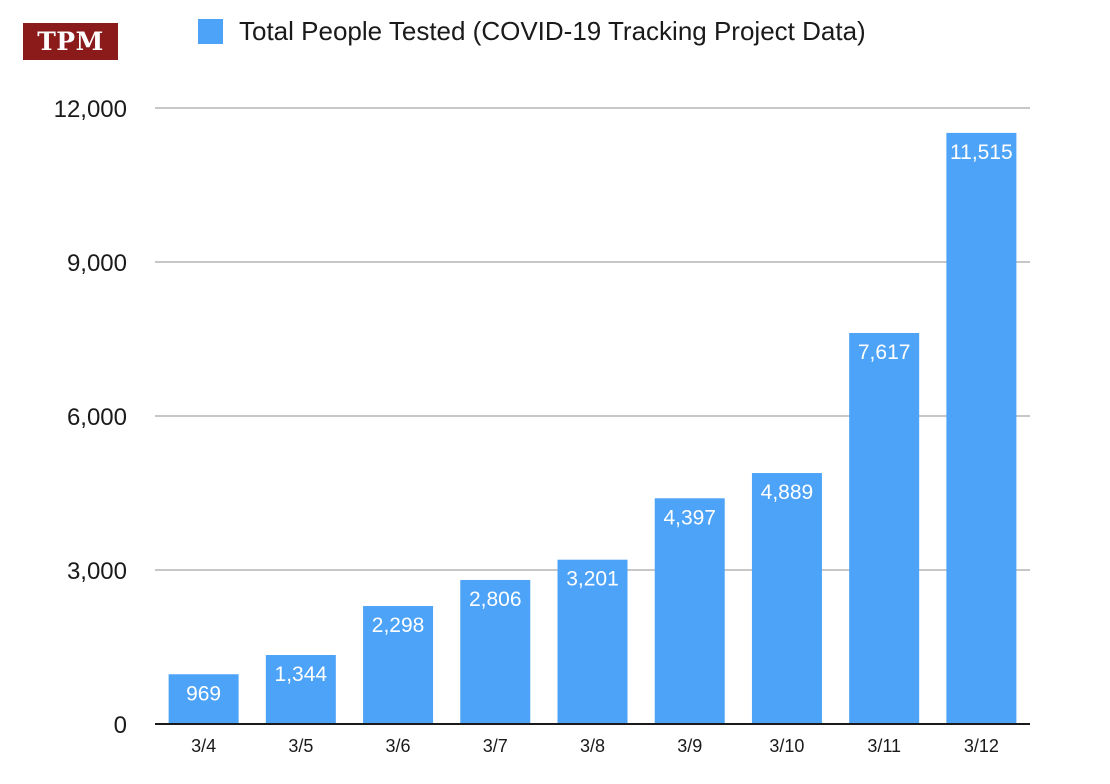  I want to click on x-tick-label: 3/6, so click(398, 746).